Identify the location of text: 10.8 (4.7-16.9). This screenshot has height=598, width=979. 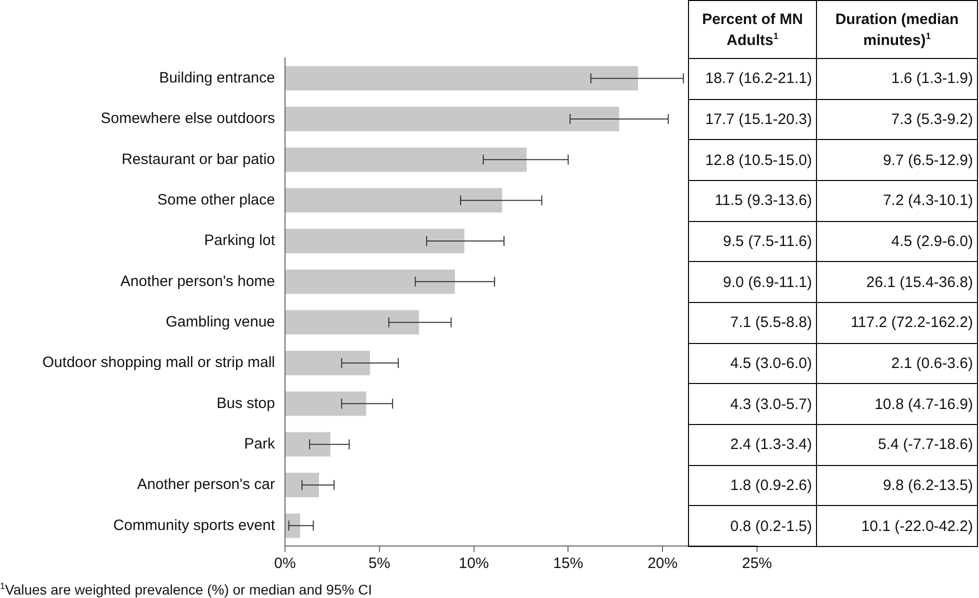
(897, 404).